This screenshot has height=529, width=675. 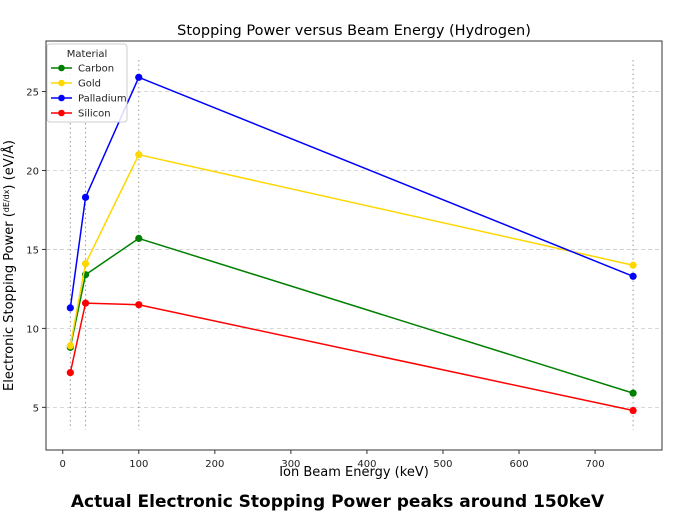 I want to click on x-tick-label: 700, so click(x=595, y=464).